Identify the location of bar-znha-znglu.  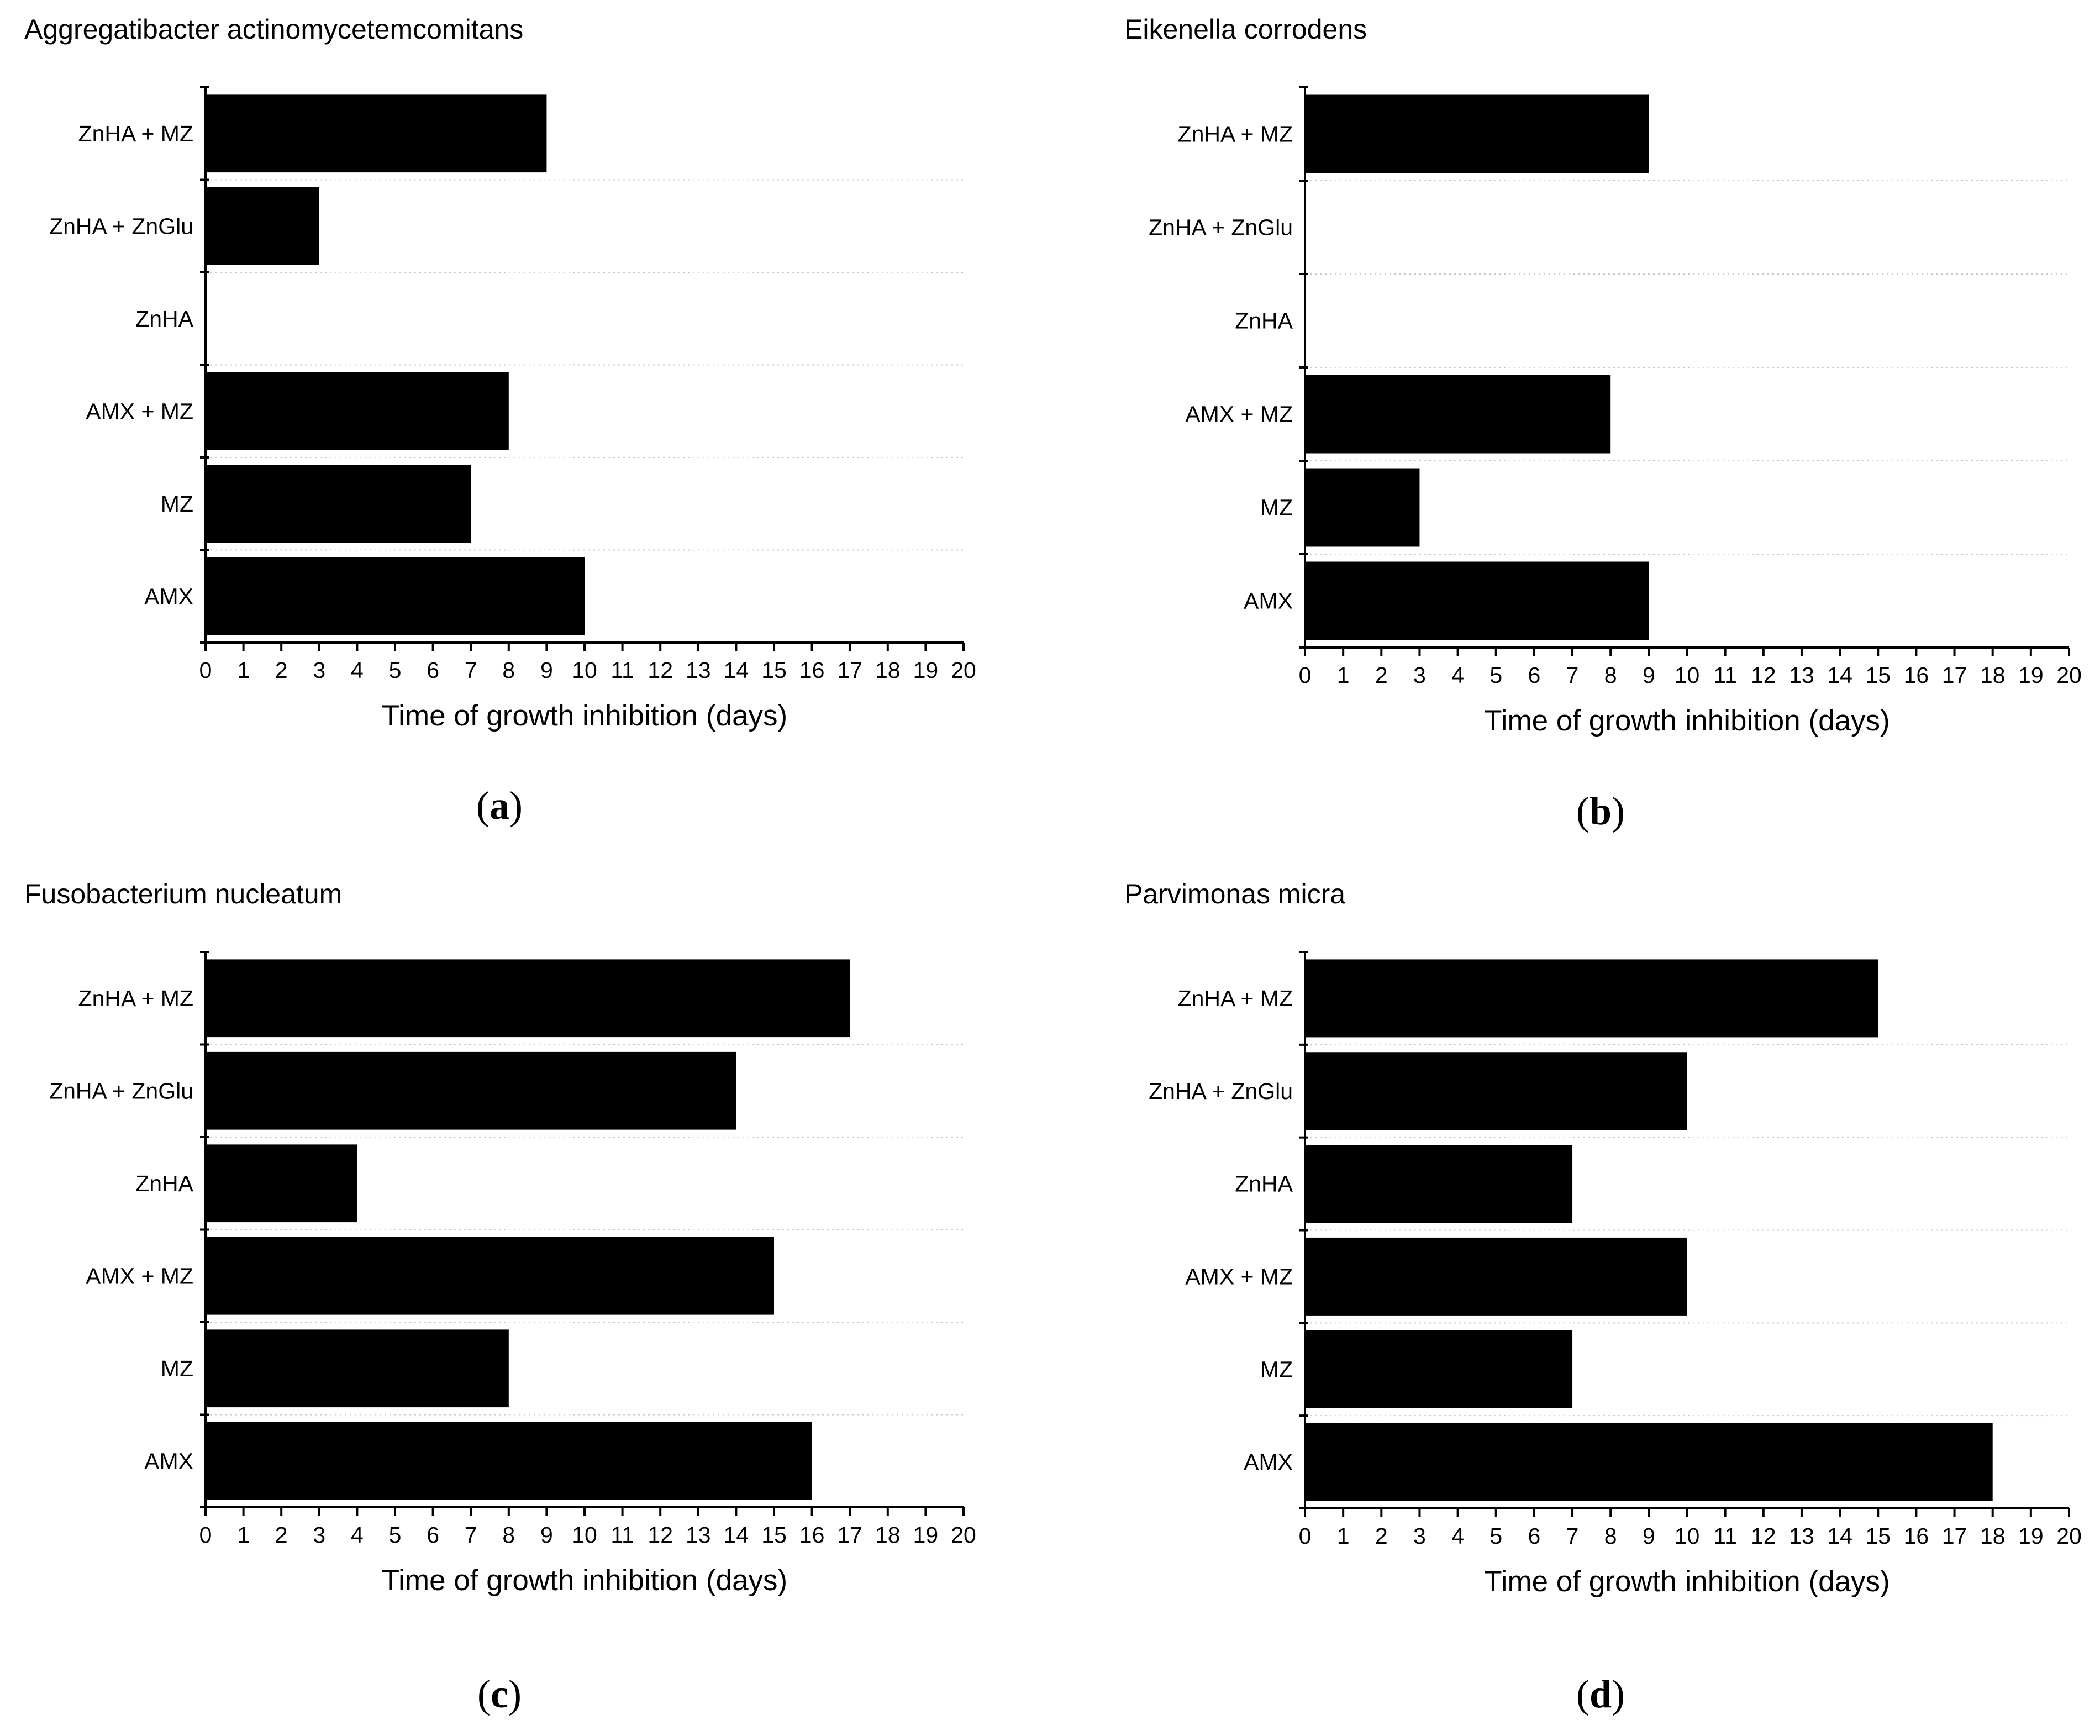
(1496, 1091).